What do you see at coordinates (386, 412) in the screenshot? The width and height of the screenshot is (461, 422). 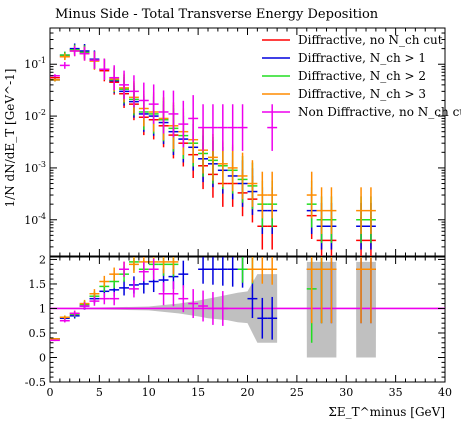 I see `x-axis-label: ΣE_T^minus [GeV]` at bounding box center [386, 412].